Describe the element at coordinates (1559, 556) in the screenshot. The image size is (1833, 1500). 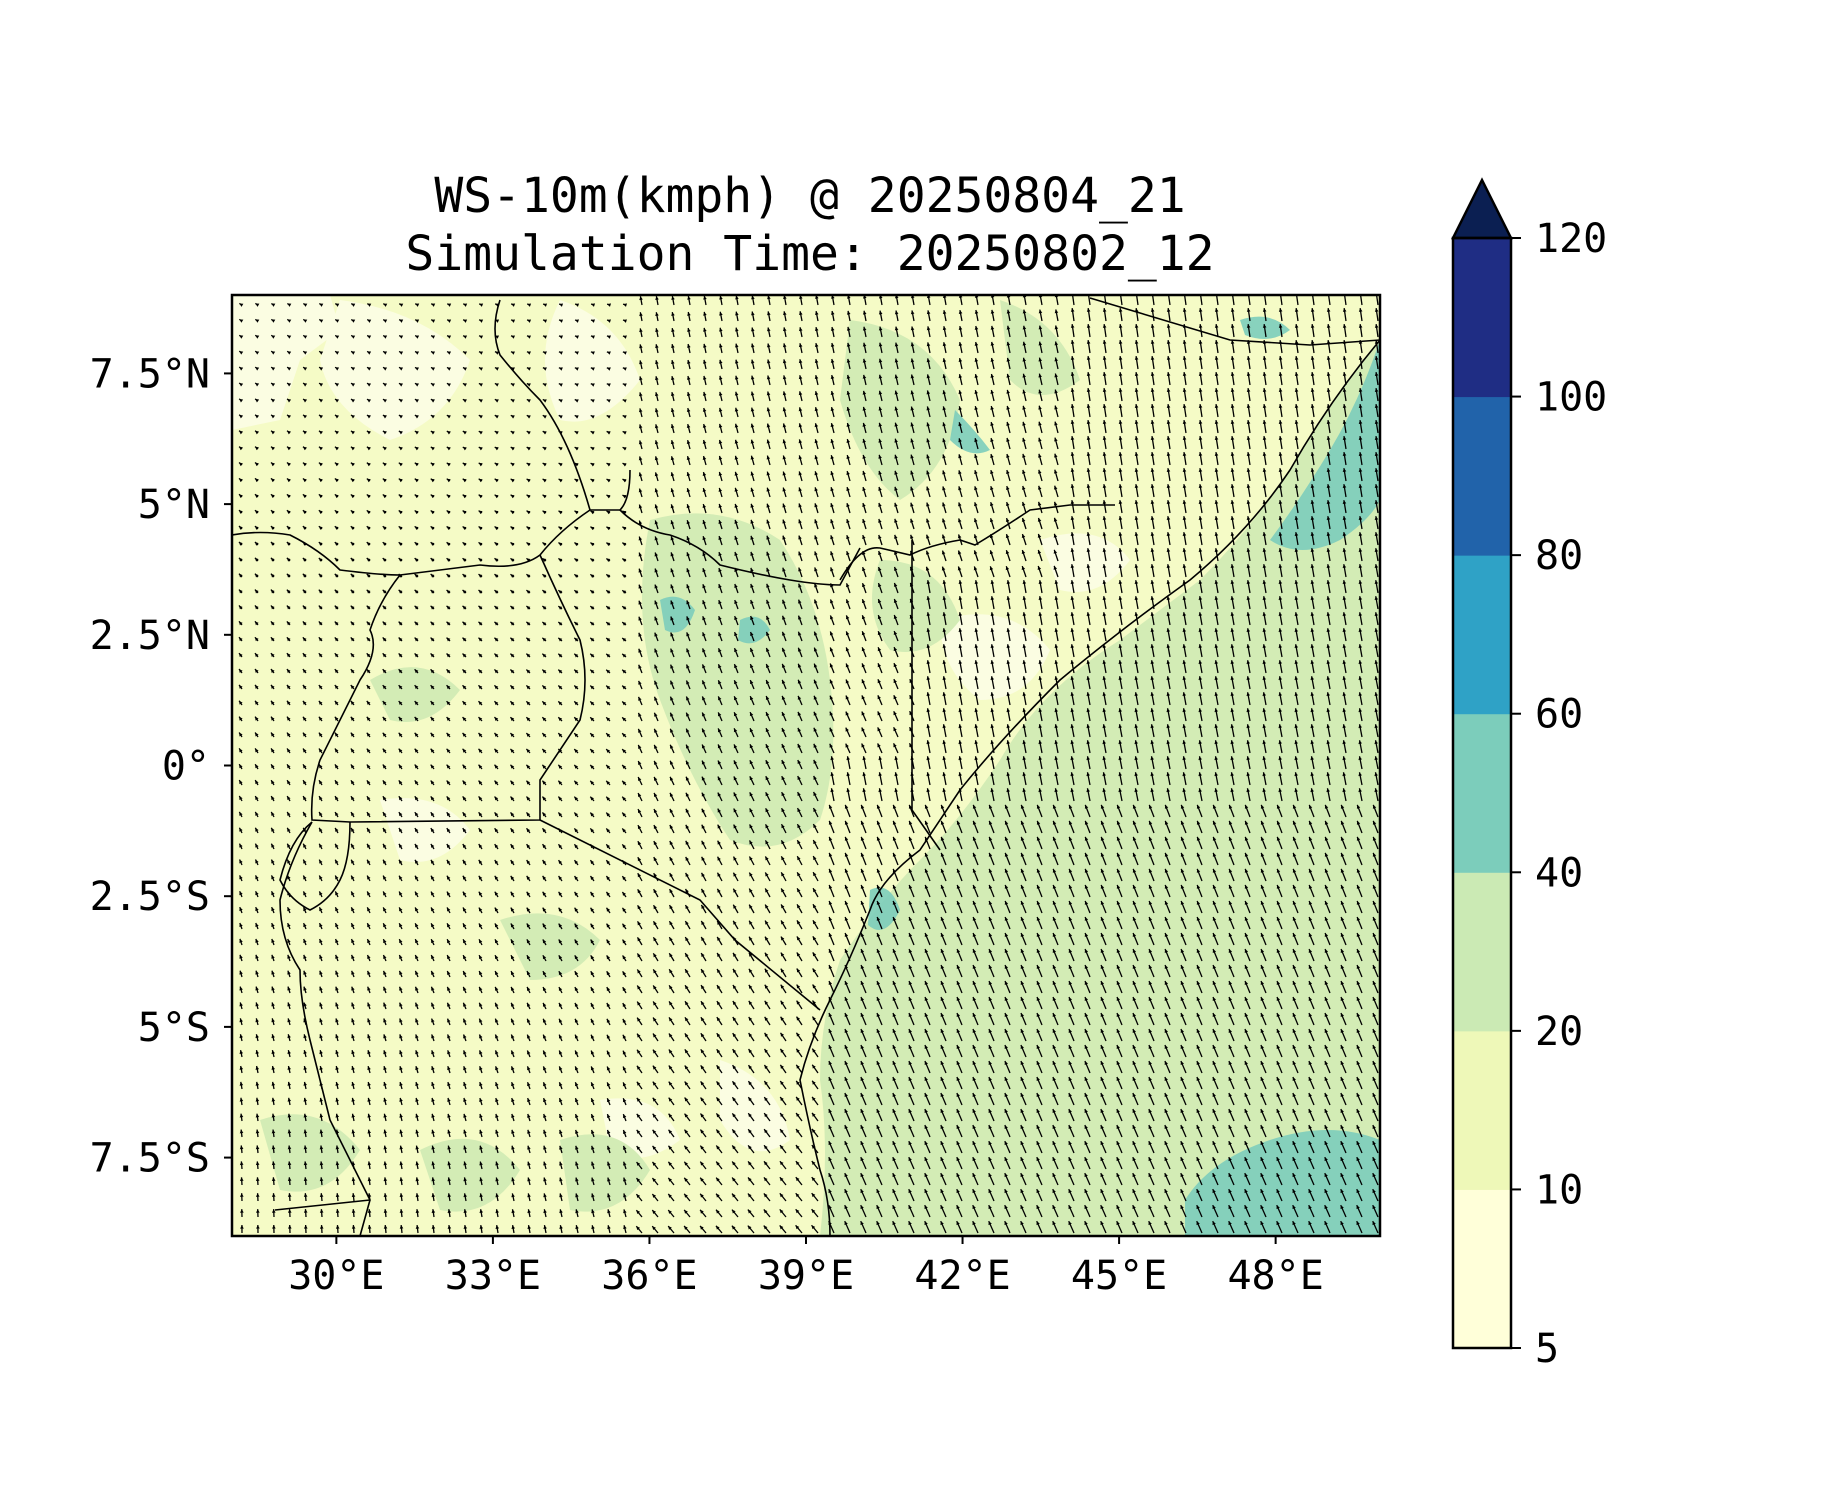
I see `colorbar-label: 80` at that location.